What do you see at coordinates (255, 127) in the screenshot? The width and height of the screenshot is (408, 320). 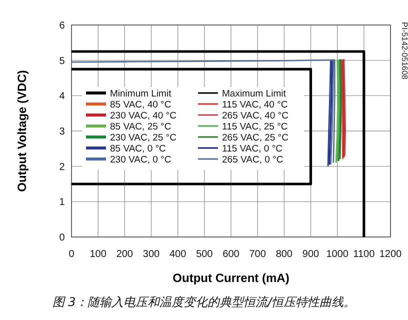 I see `legend-label: 115 VAC, 25 °C` at bounding box center [255, 127].